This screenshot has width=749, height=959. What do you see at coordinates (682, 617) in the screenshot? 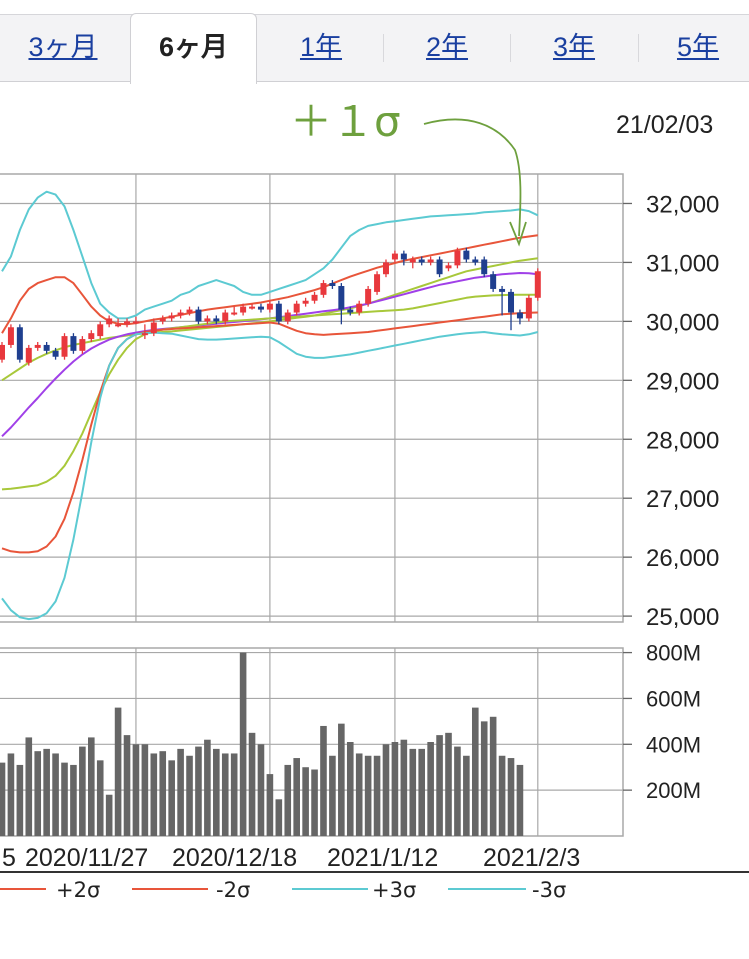
I see `price-y-tick-label: 25,000` at bounding box center [682, 617].